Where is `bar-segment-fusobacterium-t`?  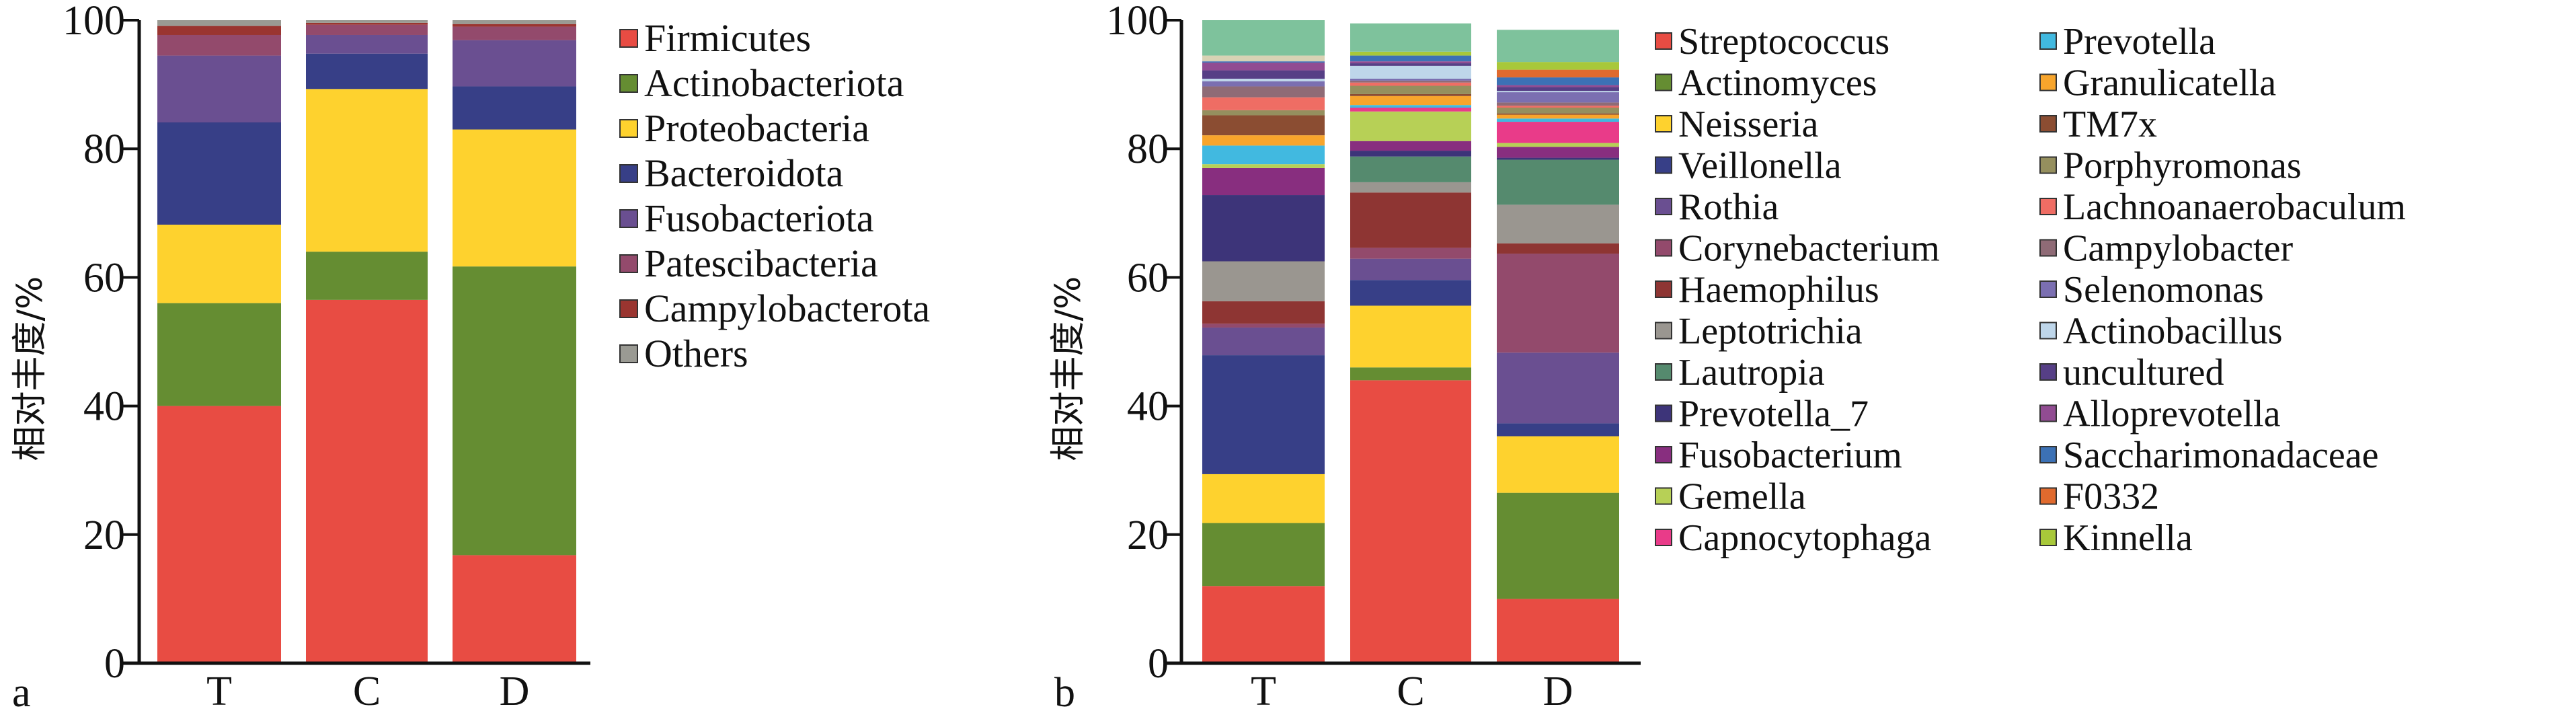 bar-segment-fusobacterium-t is located at coordinates (1263, 181).